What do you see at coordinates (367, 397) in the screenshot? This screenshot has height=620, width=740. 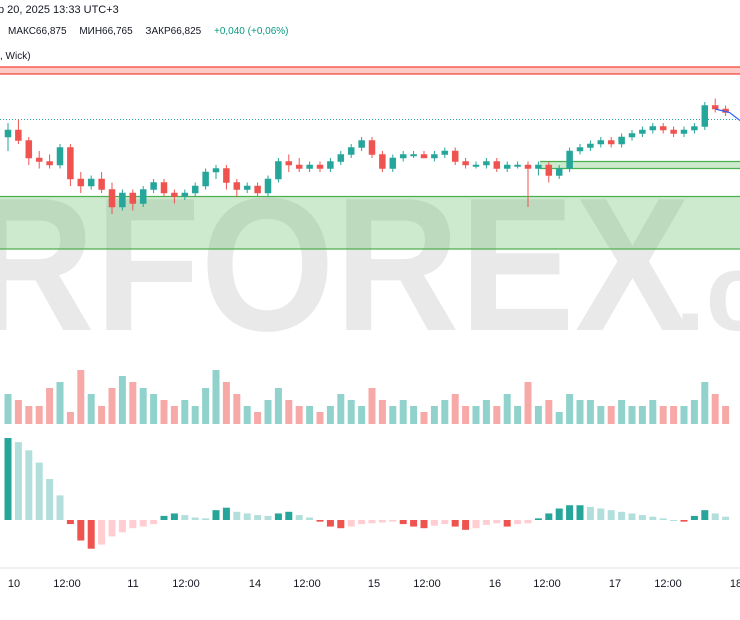 I see `volume-pane` at bounding box center [367, 397].